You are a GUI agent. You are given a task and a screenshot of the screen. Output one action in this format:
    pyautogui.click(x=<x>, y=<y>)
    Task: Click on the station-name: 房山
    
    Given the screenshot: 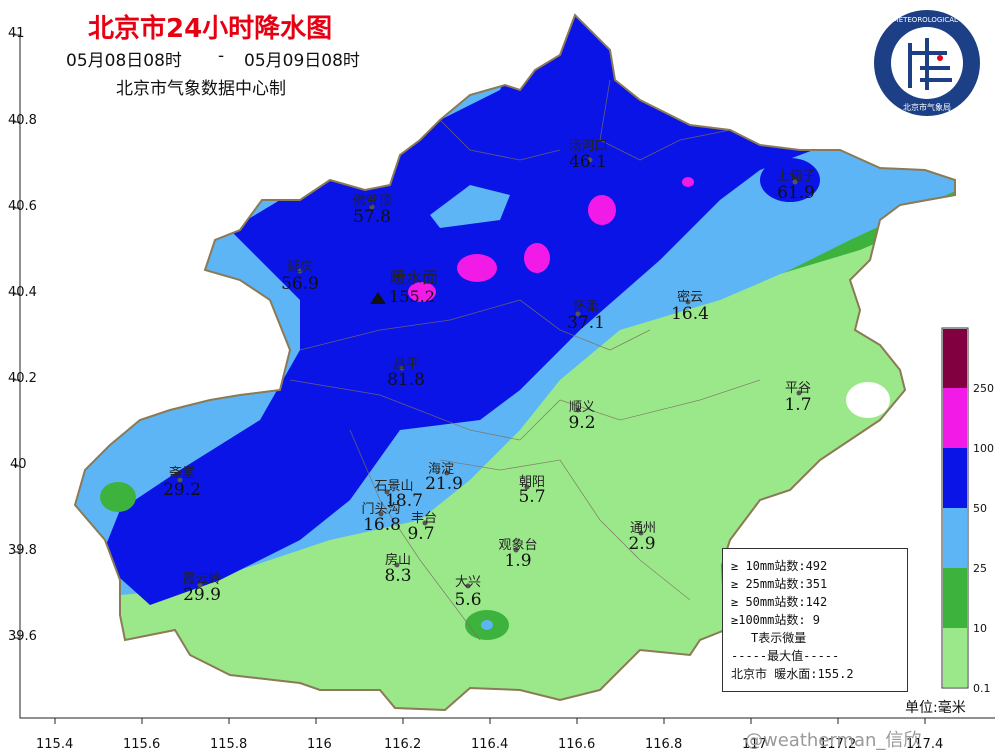 What is the action you would take?
    pyautogui.click(x=398, y=560)
    